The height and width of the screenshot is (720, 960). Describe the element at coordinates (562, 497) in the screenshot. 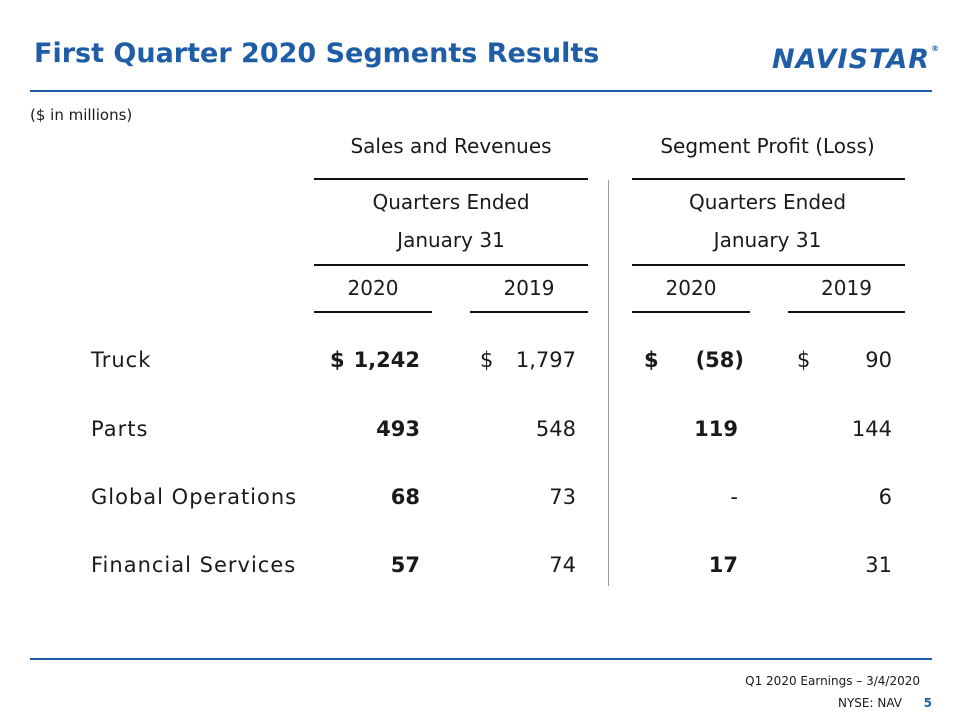

I see `global-sales-2019: 73` at that location.